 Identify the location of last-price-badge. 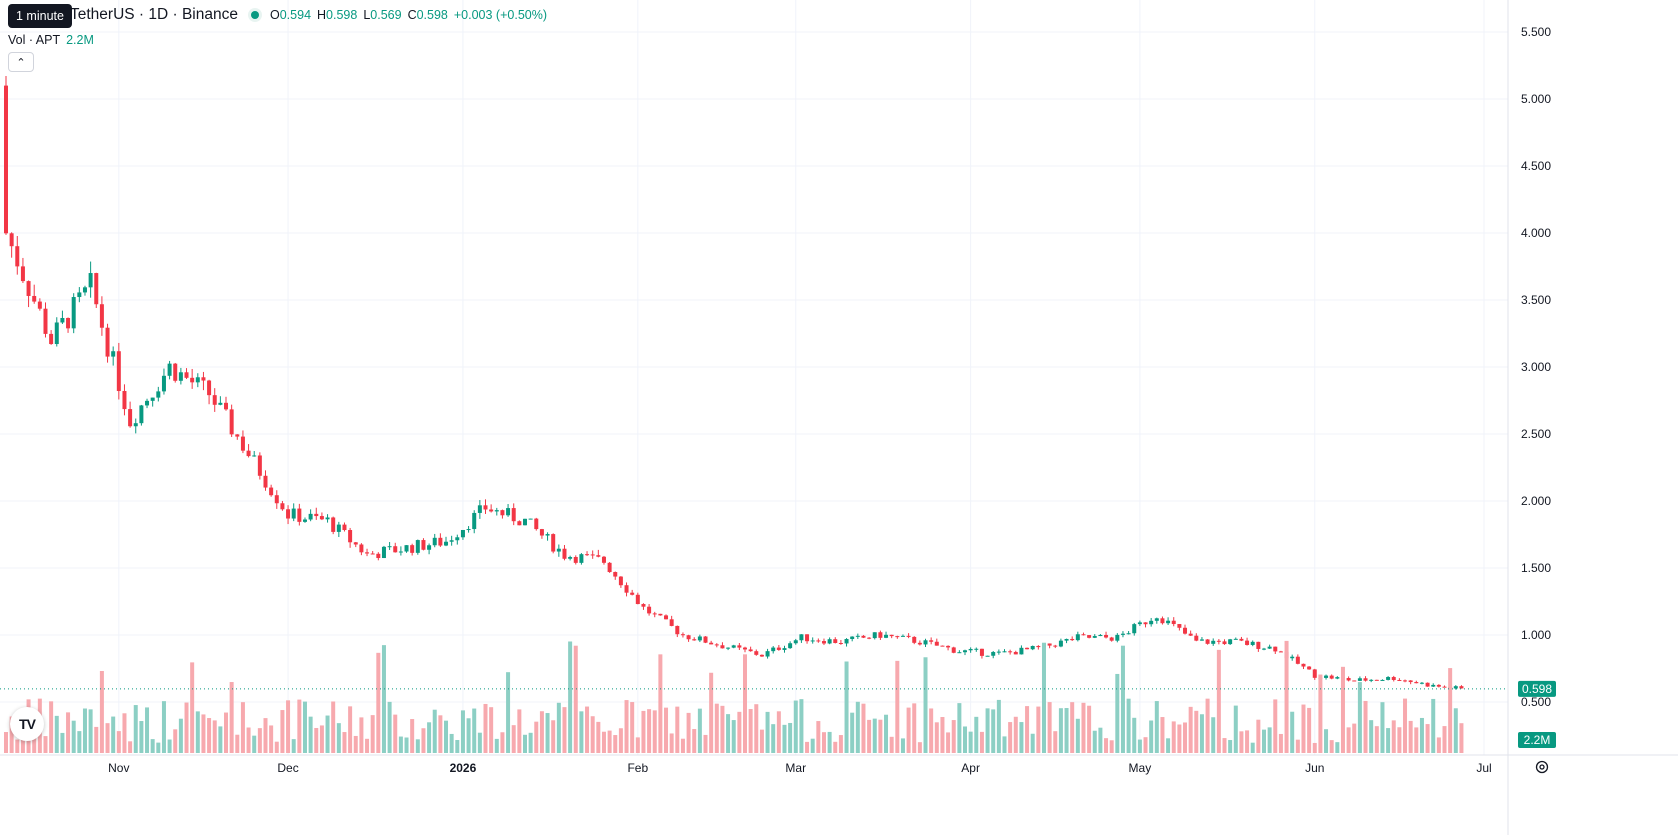
(1537, 688).